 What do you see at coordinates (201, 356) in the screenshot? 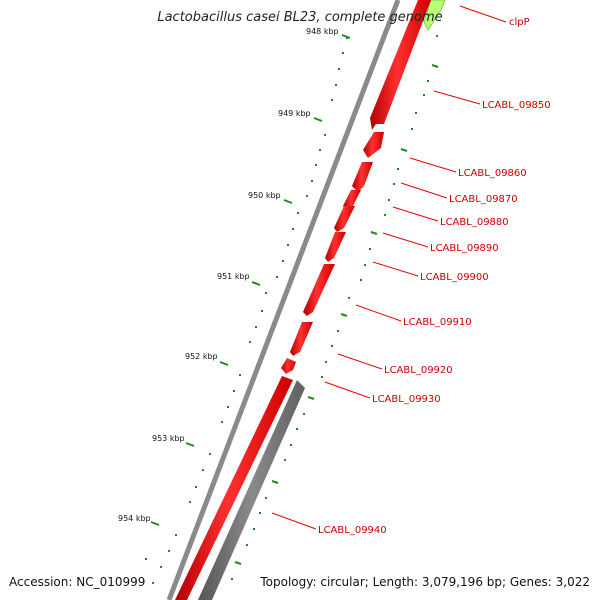
I see `tick-label: 952 kbp` at bounding box center [201, 356].